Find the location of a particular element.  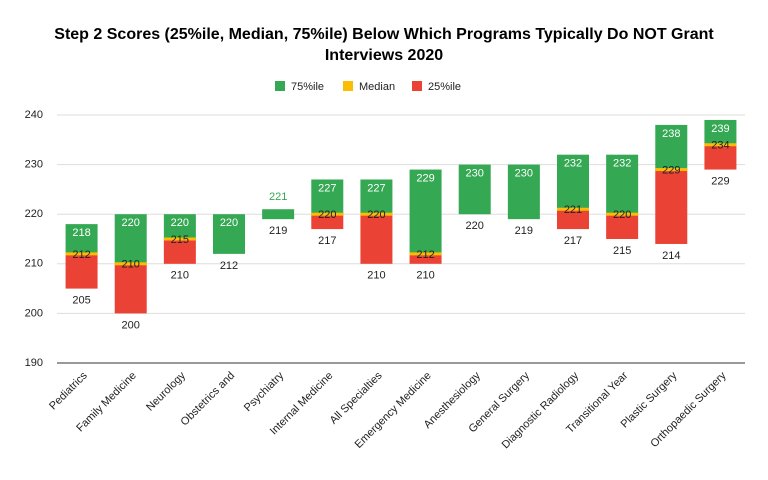

y-tick-label: 220 is located at coordinates (34, 214).